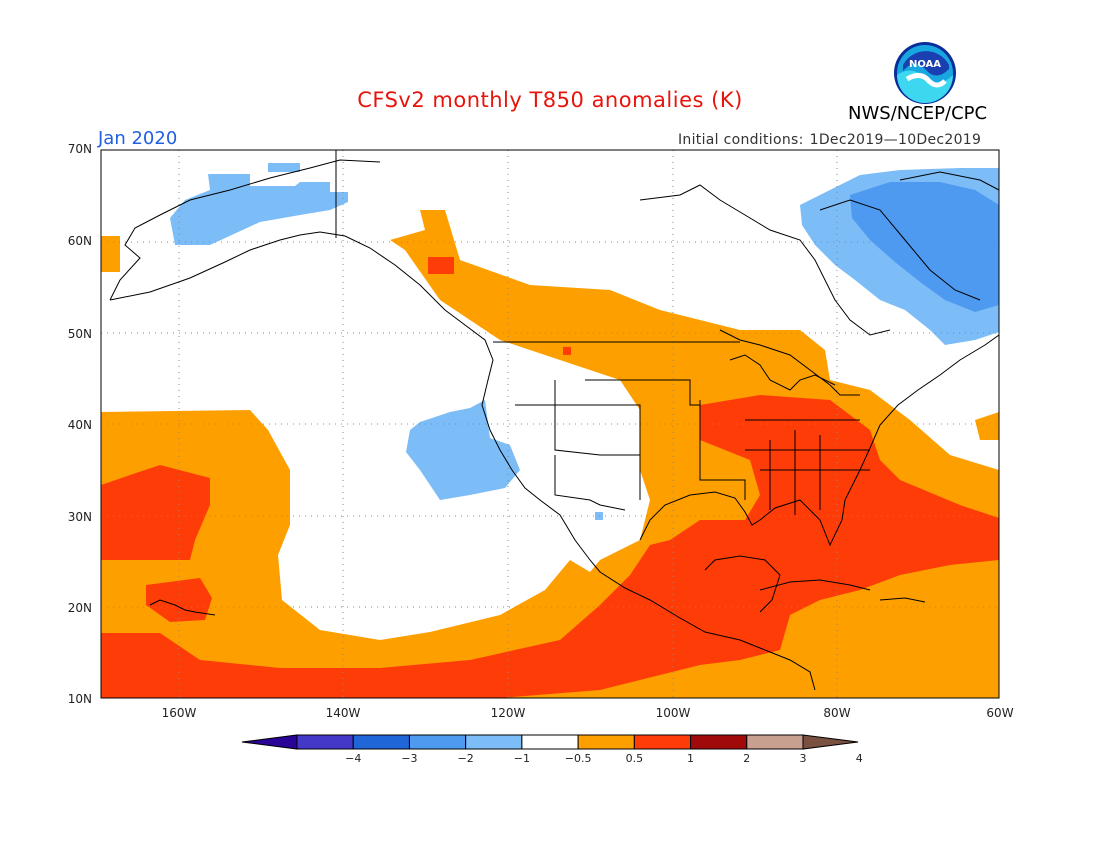 Image resolution: width=1100 pixels, height=850 pixels. Describe the element at coordinates (508, 713) in the screenshot. I see `lon-label-120w: 120W` at that location.